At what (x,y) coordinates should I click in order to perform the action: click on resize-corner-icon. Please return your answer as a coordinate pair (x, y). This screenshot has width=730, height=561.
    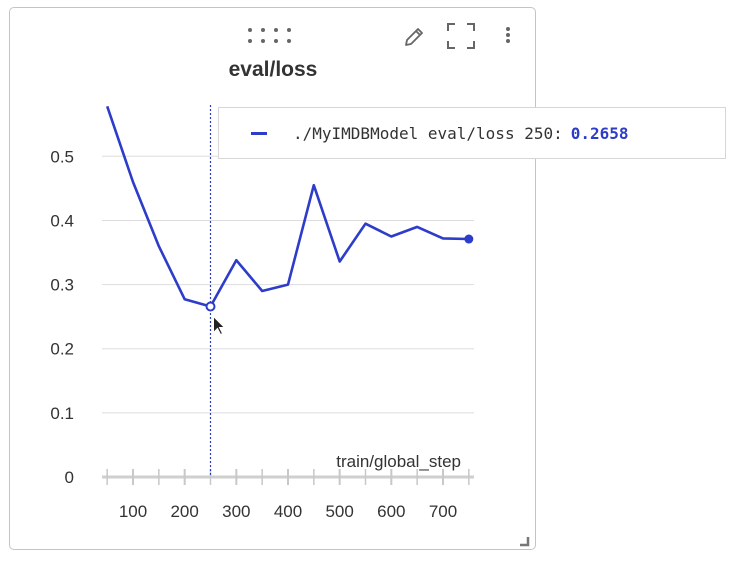
    Looking at the image, I should click on (524, 541).